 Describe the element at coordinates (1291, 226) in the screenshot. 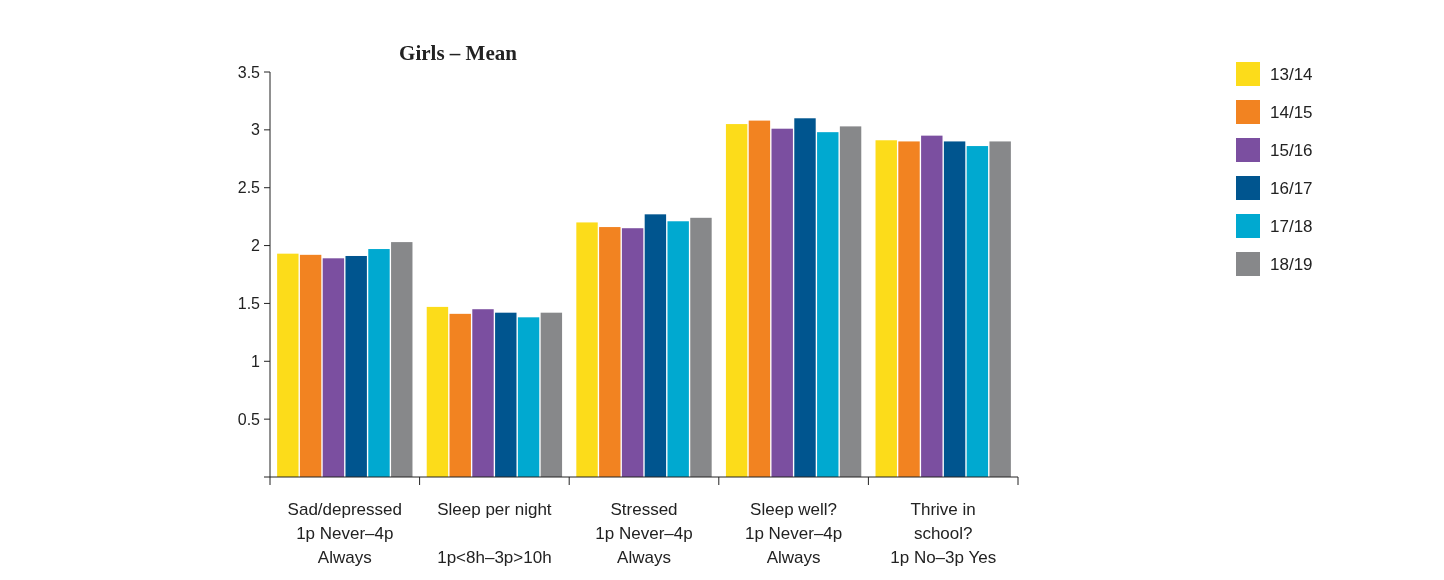

I see `legend-label: 17/18` at that location.